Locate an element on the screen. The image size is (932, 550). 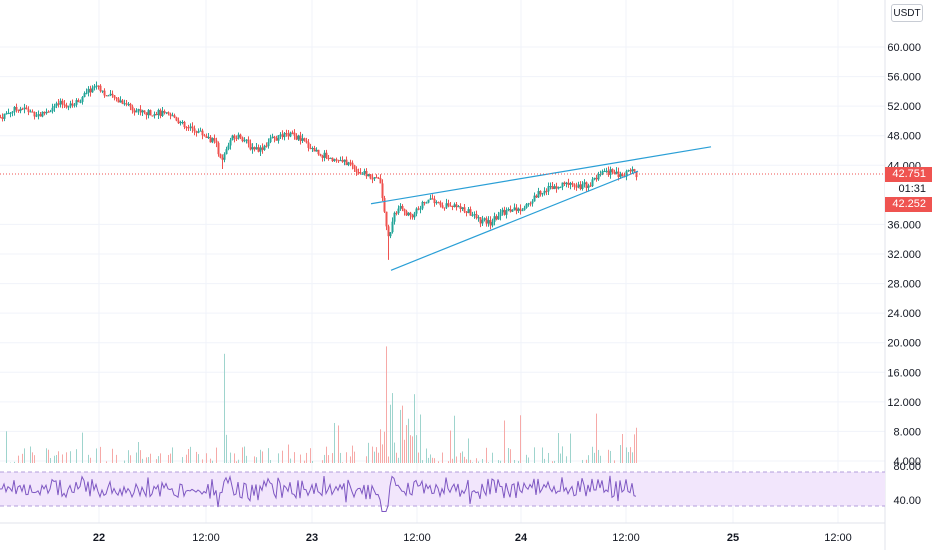
price-tick-label: 24.000 is located at coordinates (904, 314).